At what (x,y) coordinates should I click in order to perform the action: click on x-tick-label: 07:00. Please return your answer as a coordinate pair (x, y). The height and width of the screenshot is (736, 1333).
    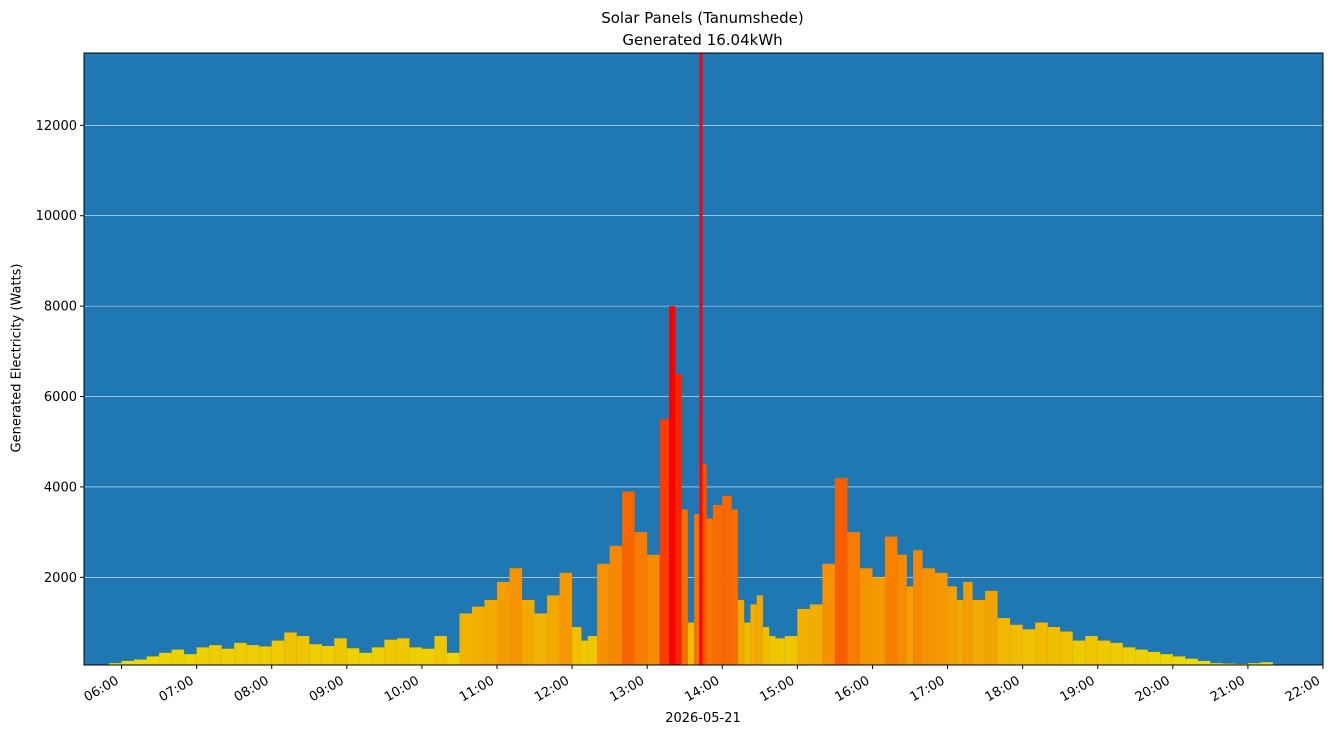
    Looking at the image, I should click on (177, 689).